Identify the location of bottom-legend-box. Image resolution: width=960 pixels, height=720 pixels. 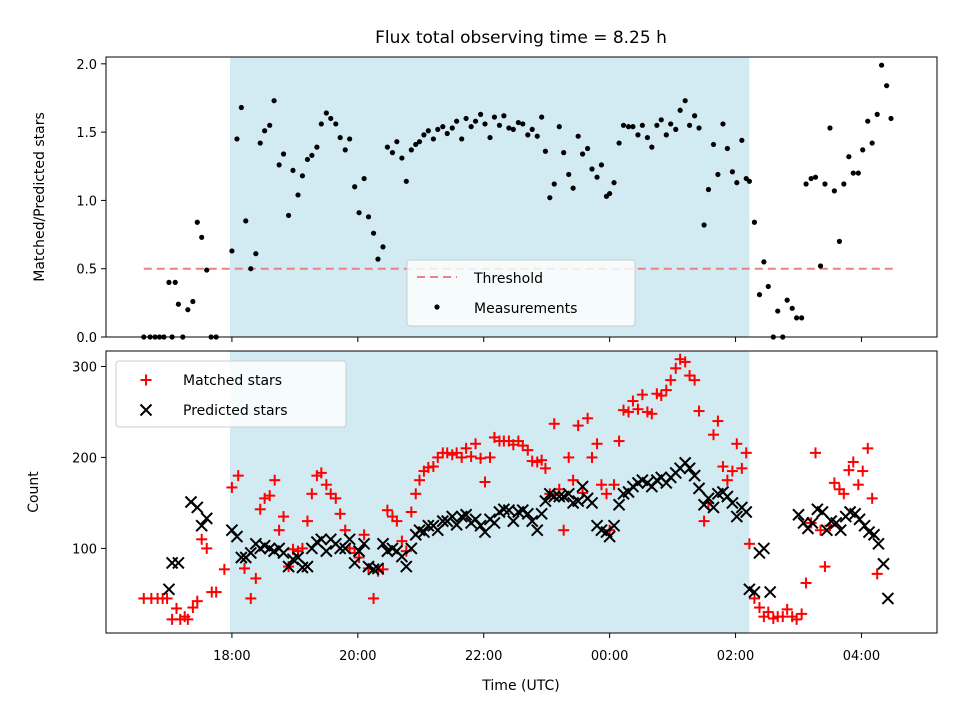
(231, 394).